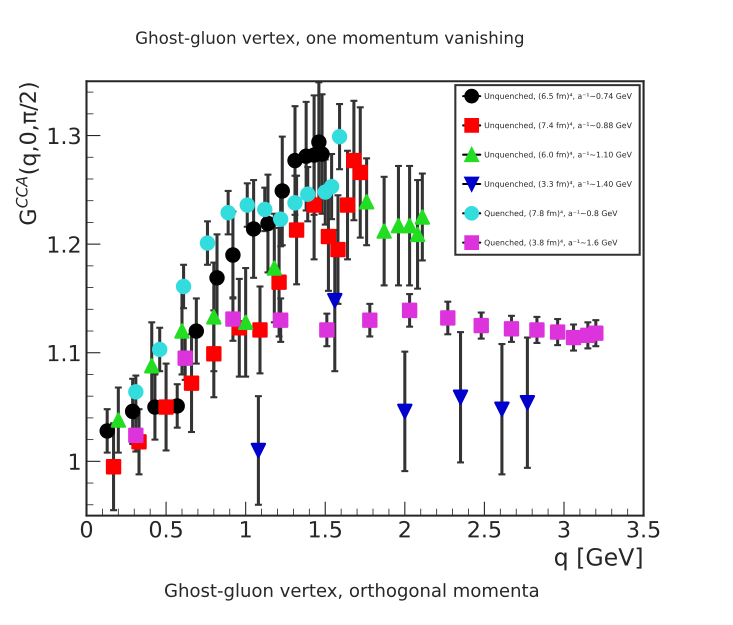 Image resolution: width=733 pixels, height=625 pixels. I want to click on x-axis-title: q [GeV], so click(598, 559).